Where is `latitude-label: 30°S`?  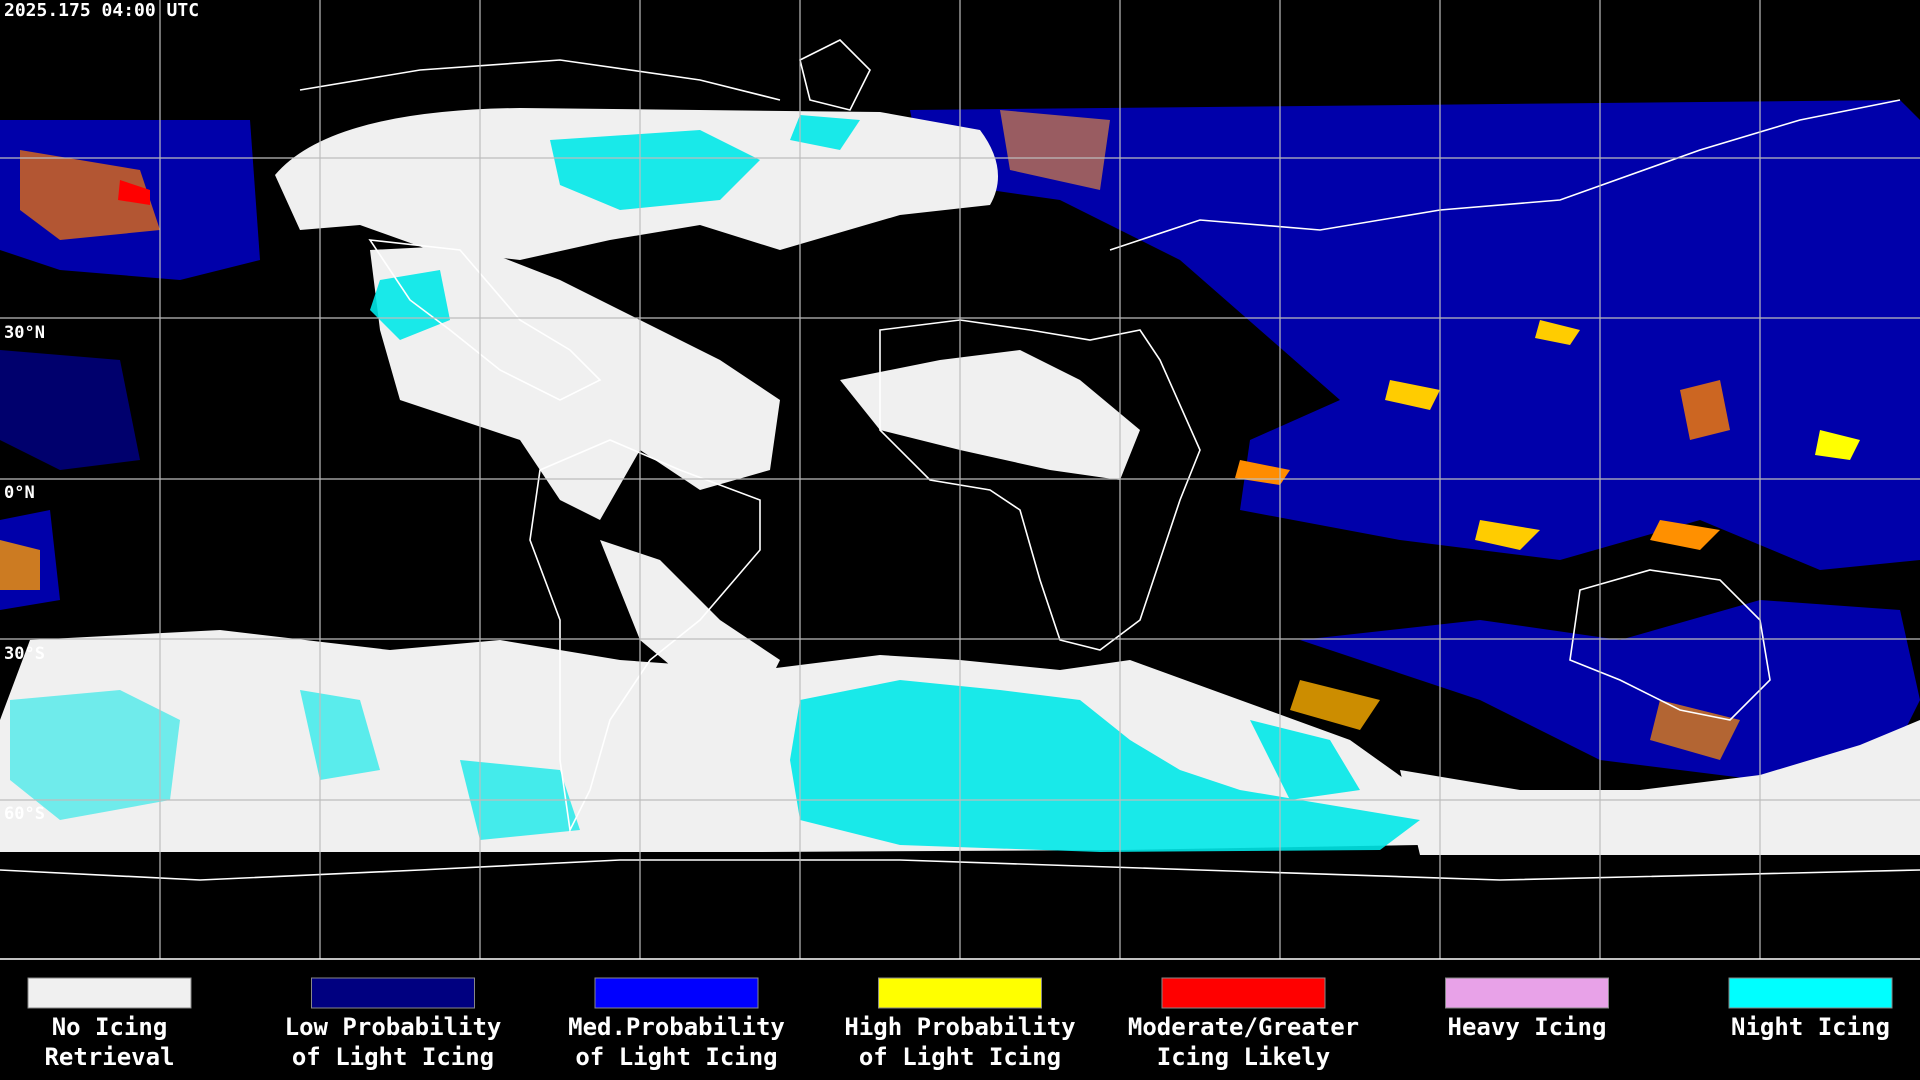
latitude-label: 30°S is located at coordinates (24, 654).